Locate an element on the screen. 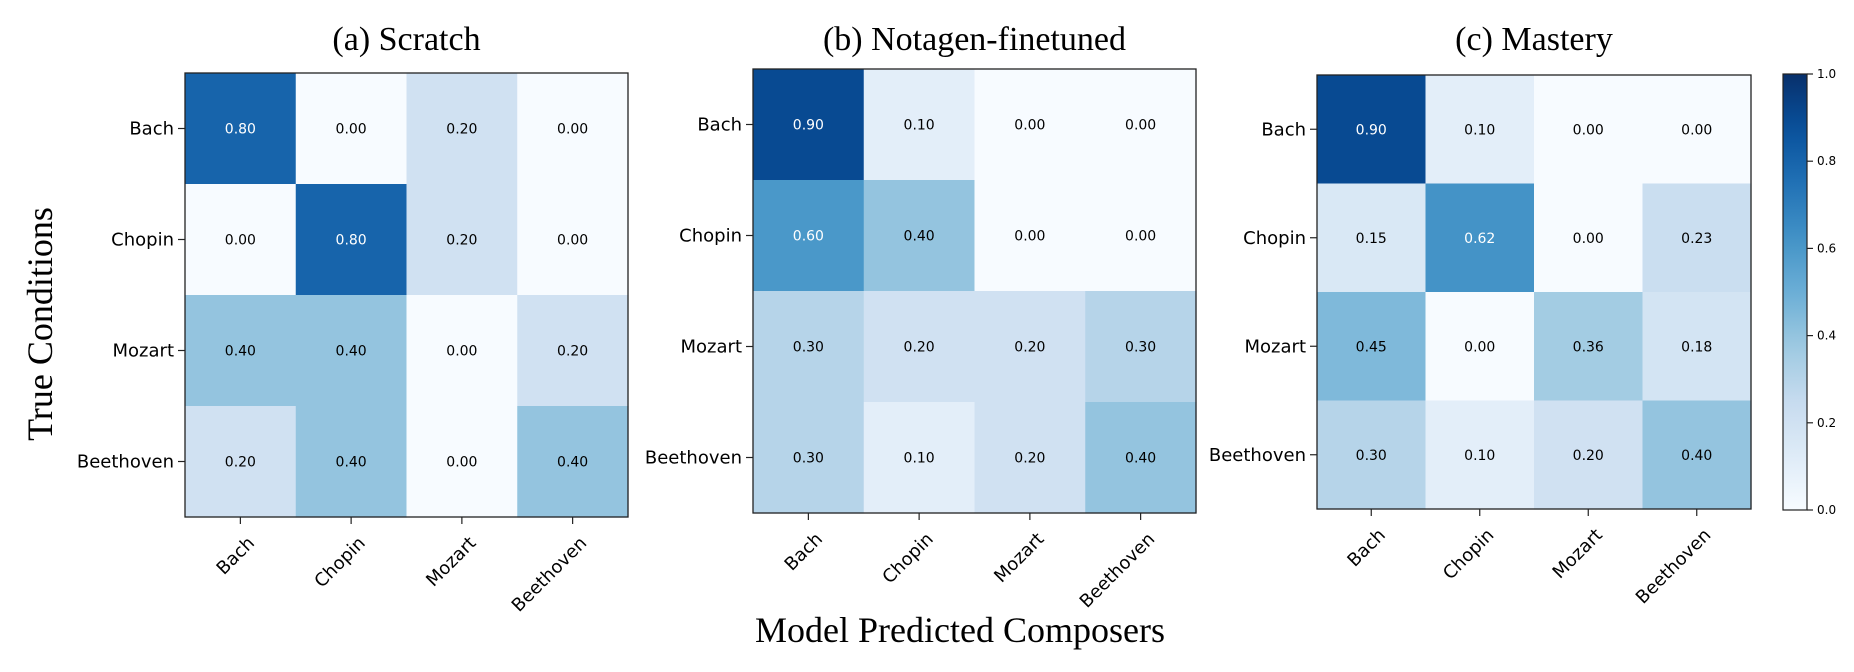 Image resolution: width=1854 pixels, height=672 pixels. cell-value-label: 0.18 is located at coordinates (1696, 347).